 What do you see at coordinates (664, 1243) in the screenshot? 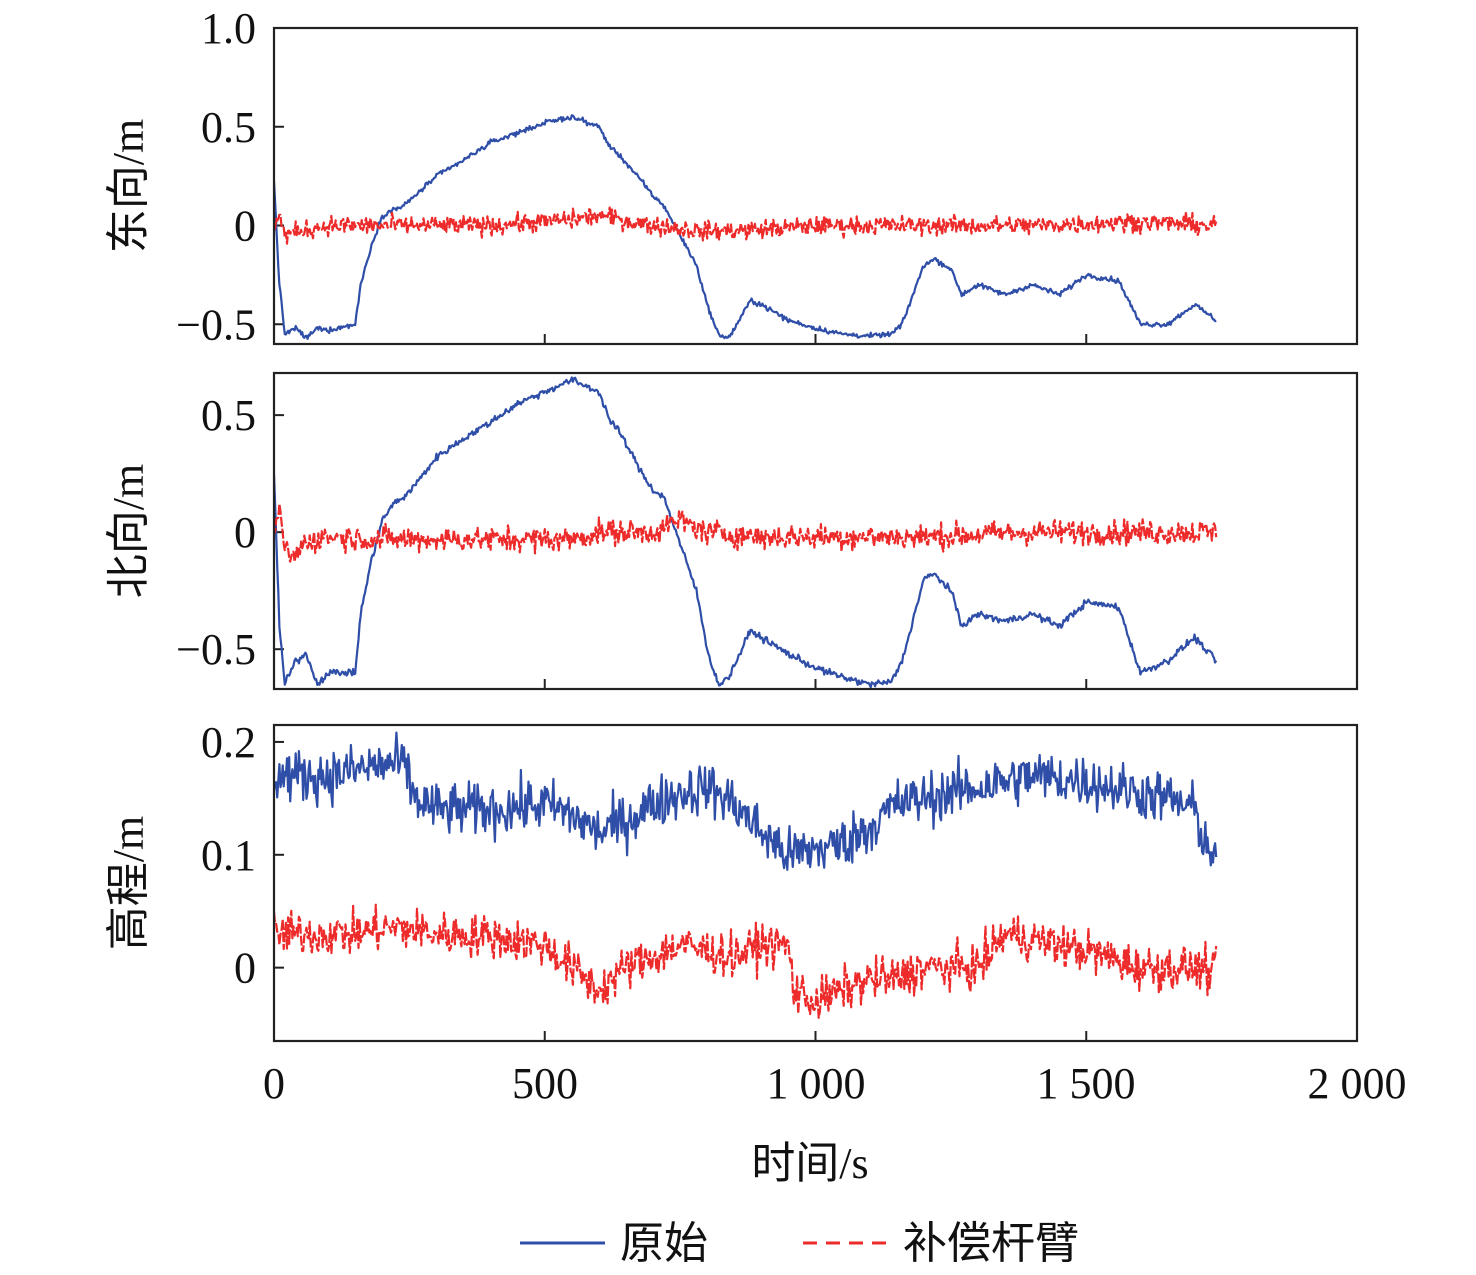
I see `legend-label-original: 原始` at bounding box center [664, 1243].